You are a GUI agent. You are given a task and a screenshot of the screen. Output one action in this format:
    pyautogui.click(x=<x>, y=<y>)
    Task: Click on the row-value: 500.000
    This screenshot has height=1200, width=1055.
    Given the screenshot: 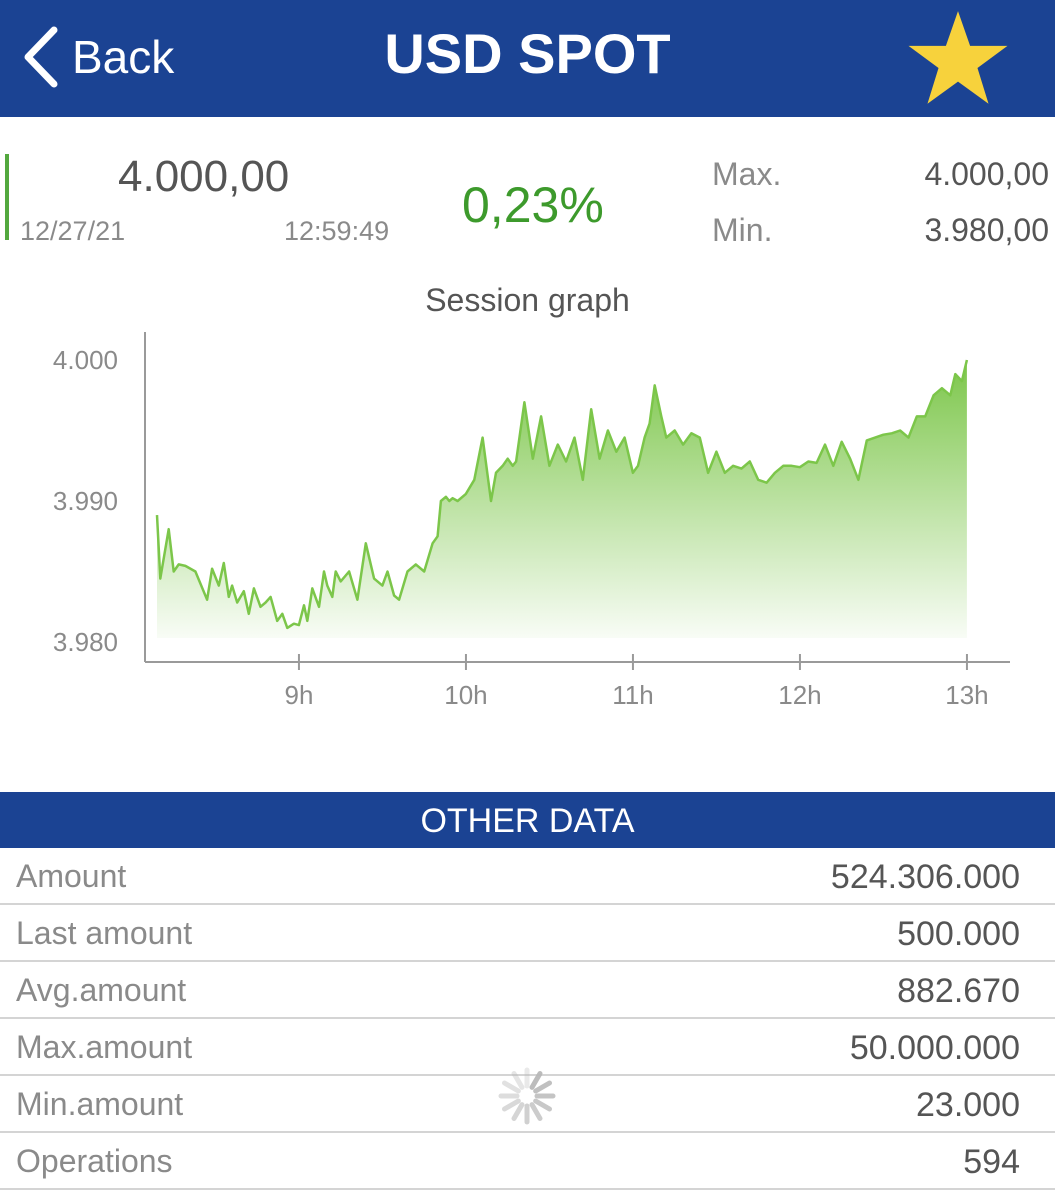 What is the action you would take?
    pyautogui.click(x=958, y=934)
    